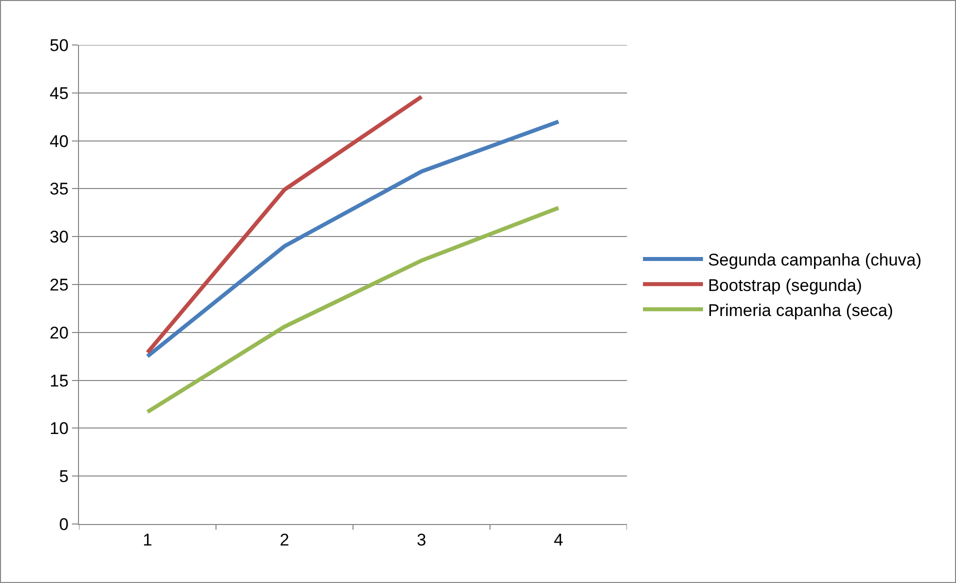 The width and height of the screenshot is (956, 583). Describe the element at coordinates (64, 524) in the screenshot. I see `y-tick-label: 0` at that location.